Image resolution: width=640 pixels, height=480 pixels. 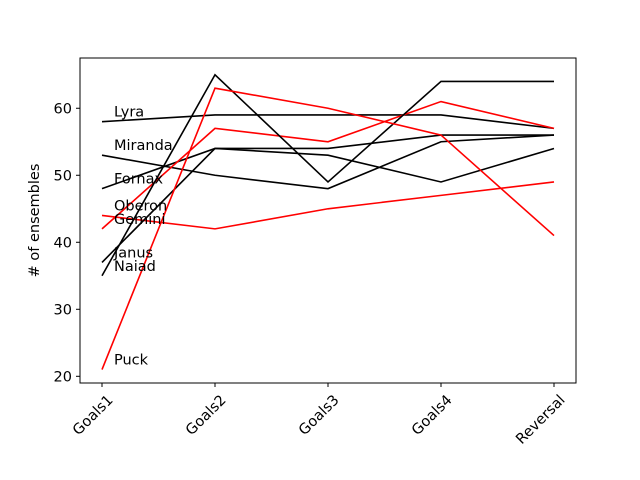 I want to click on x-tick-label: Goals2, so click(x=206, y=415).